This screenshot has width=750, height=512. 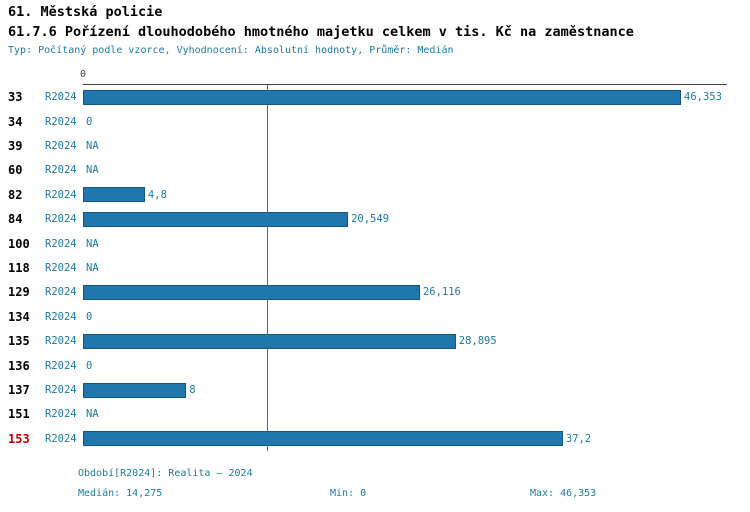 What do you see at coordinates (15, 121) in the screenshot?
I see `category-label: 34` at bounding box center [15, 121].